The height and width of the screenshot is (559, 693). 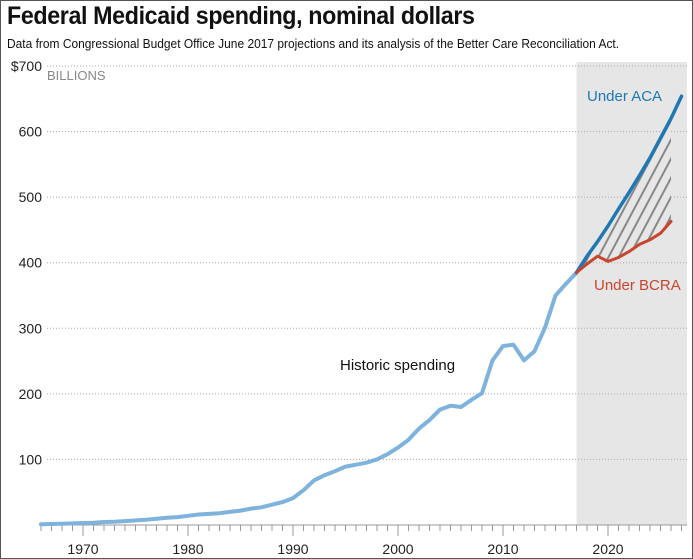 I want to click on y-tick-label: 300, so click(x=31, y=328).